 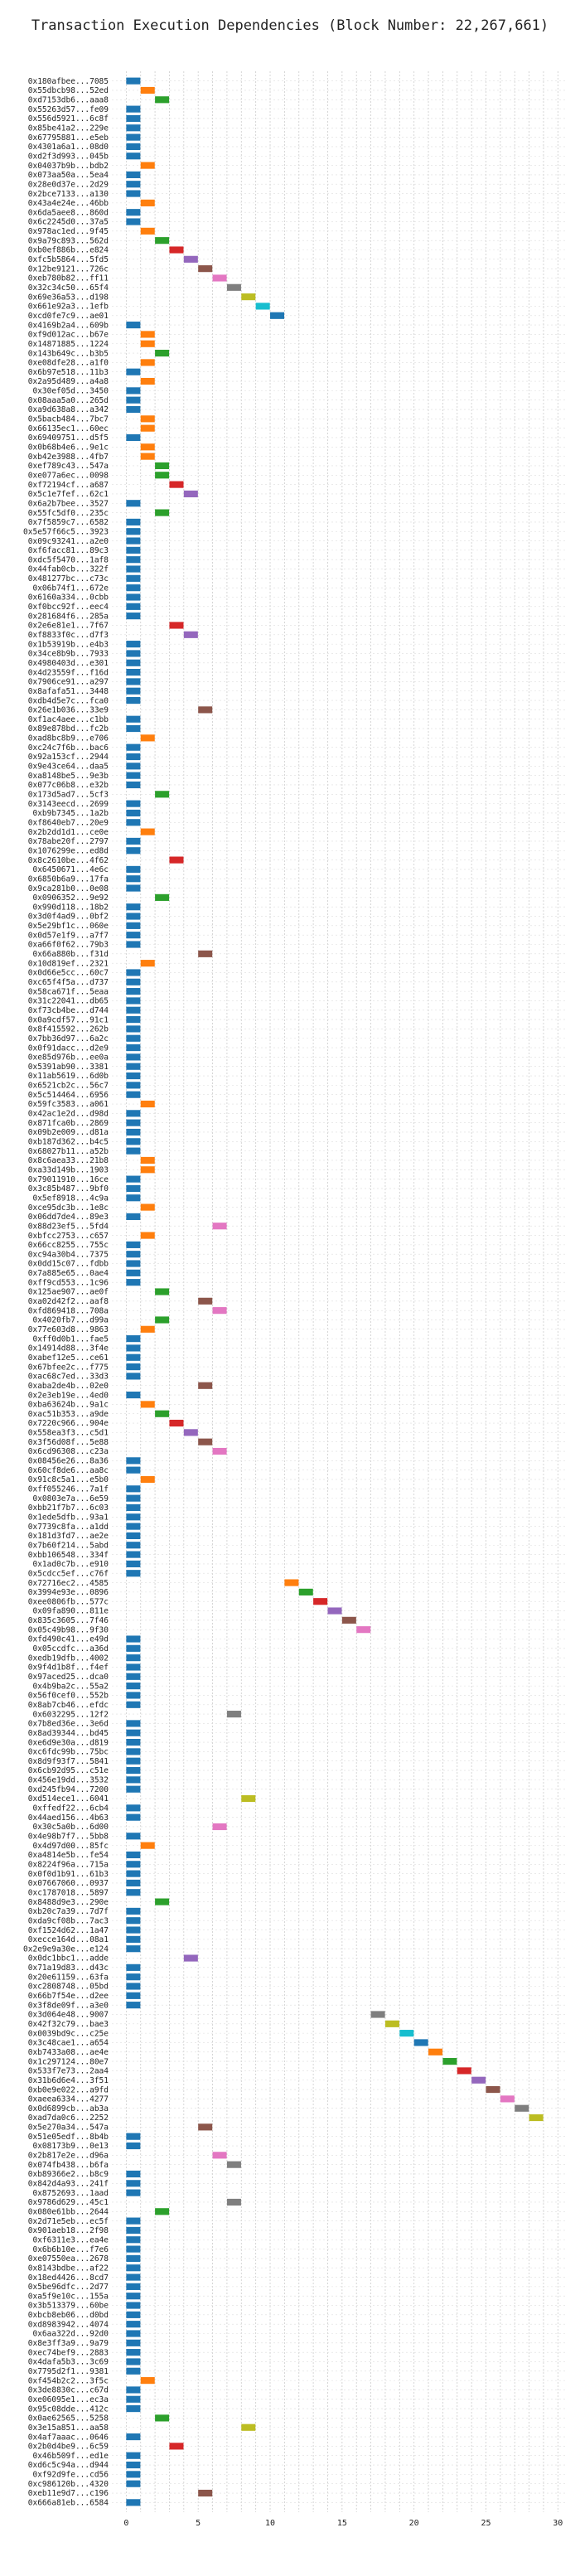 I want to click on y-tick-label: 0x58ca671f...5eaa, so click(x=68, y=991).